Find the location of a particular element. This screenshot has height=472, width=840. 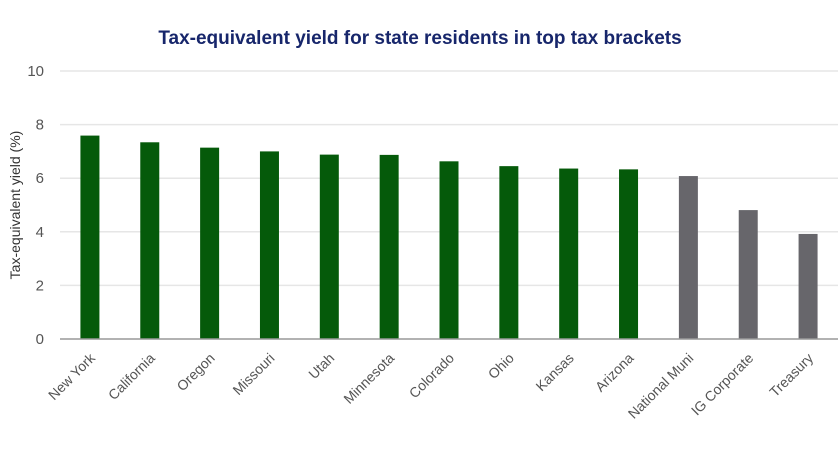

x-tick-label: California is located at coordinates (131, 376).